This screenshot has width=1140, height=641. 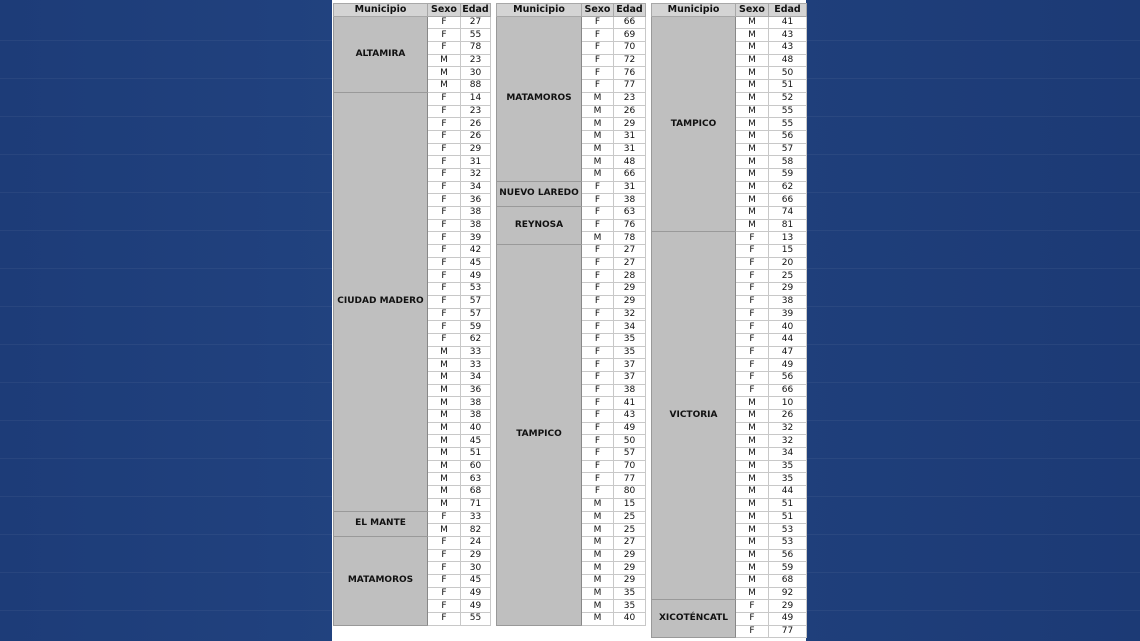 I want to click on table-row: M 10, so click(x=729, y=403).